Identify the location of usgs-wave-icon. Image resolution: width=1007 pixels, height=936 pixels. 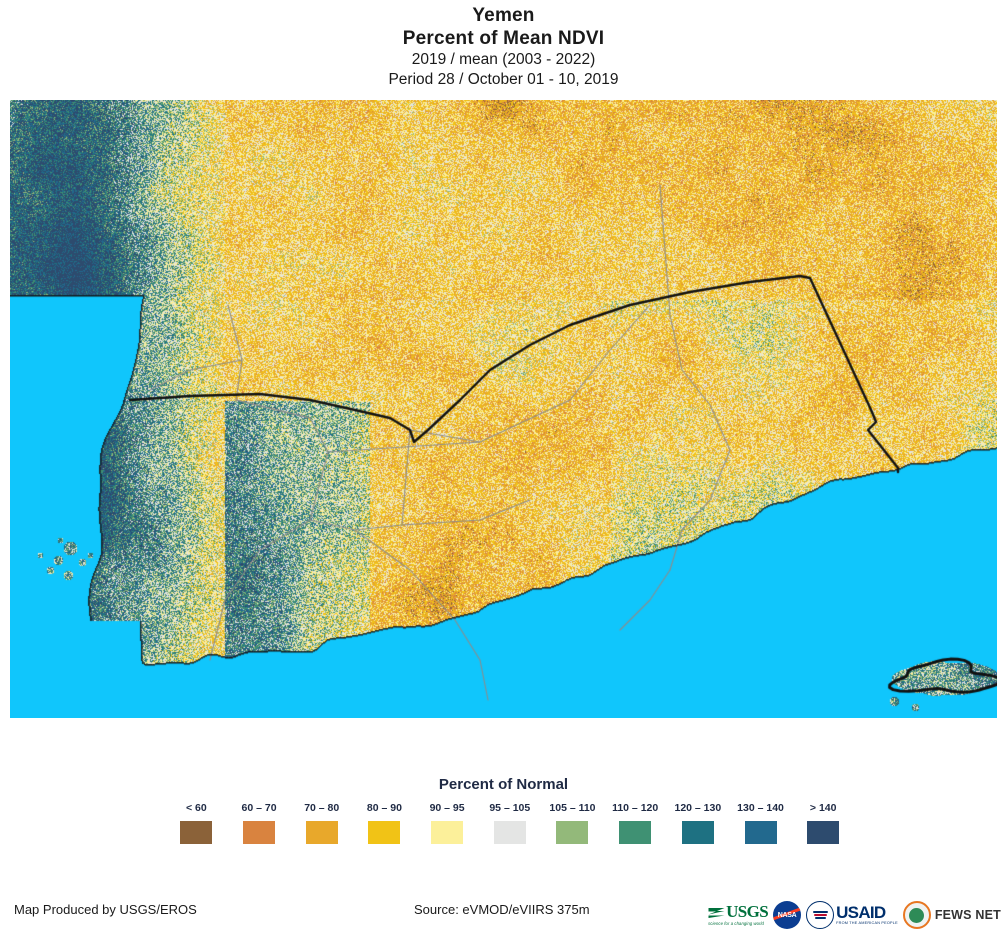
(716, 912).